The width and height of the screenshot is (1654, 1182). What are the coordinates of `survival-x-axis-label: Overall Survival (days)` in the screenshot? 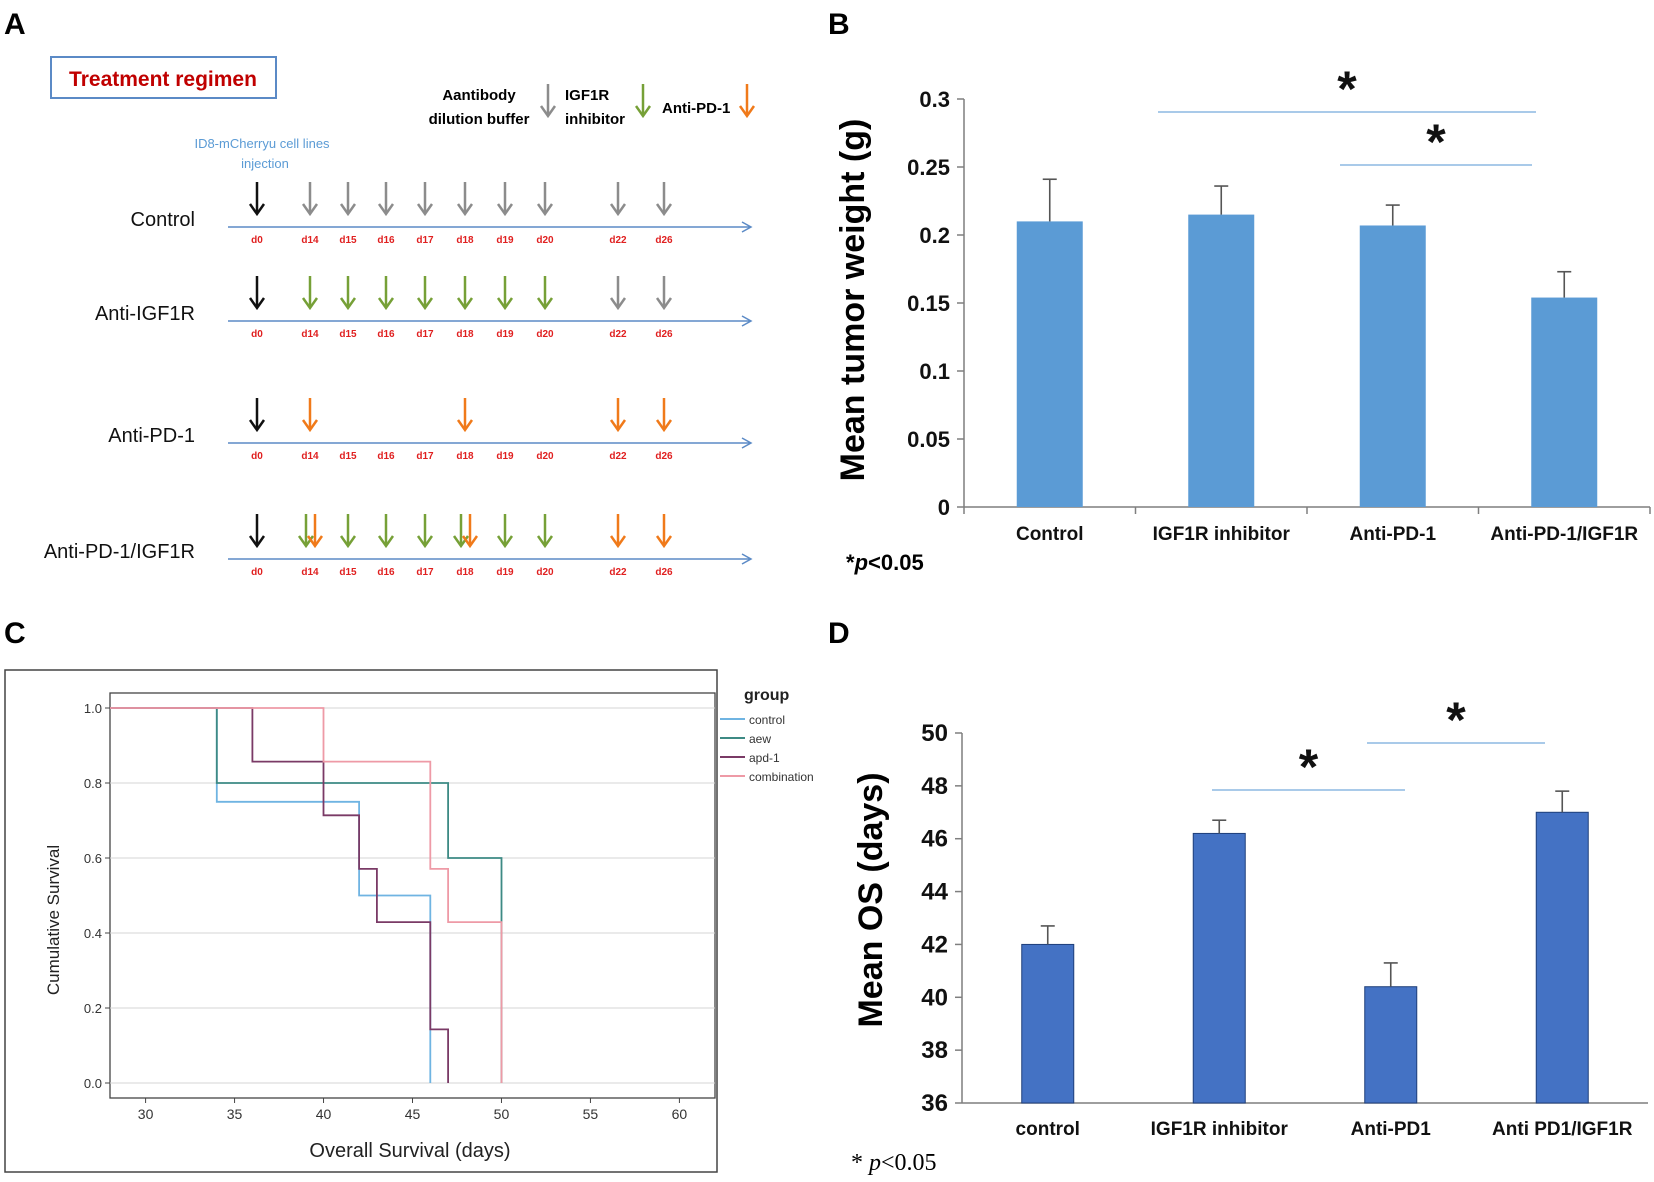 It's located at (409, 1151).